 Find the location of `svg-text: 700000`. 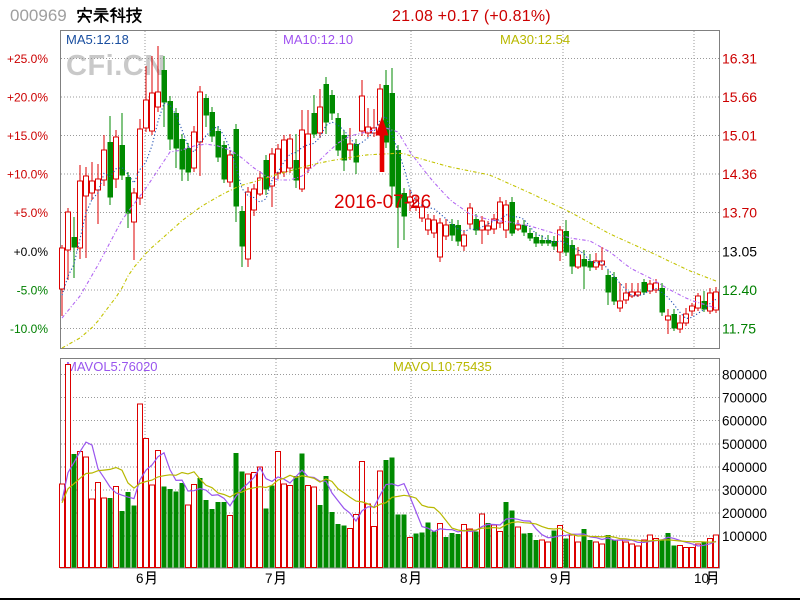

svg-text: 700000 is located at coordinates (744, 398).